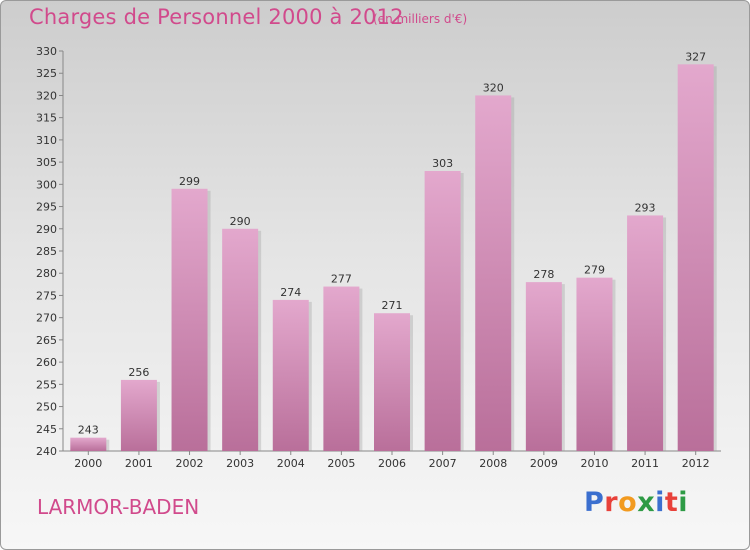 This screenshot has width=750, height=550. I want to click on data-label: 290, so click(240, 221).